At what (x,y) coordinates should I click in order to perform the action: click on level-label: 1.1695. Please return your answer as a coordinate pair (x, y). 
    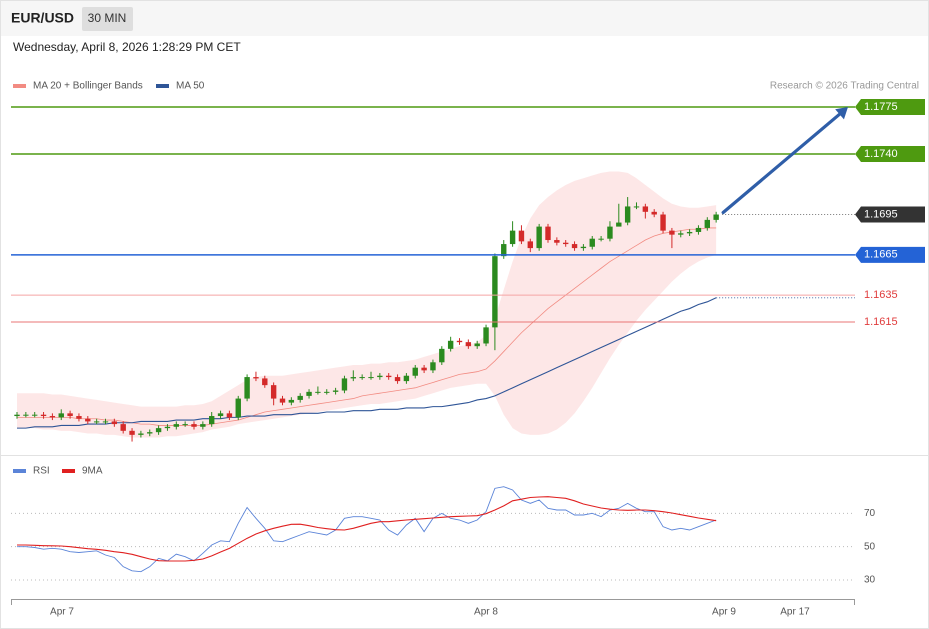
    Looking at the image, I should click on (881, 214).